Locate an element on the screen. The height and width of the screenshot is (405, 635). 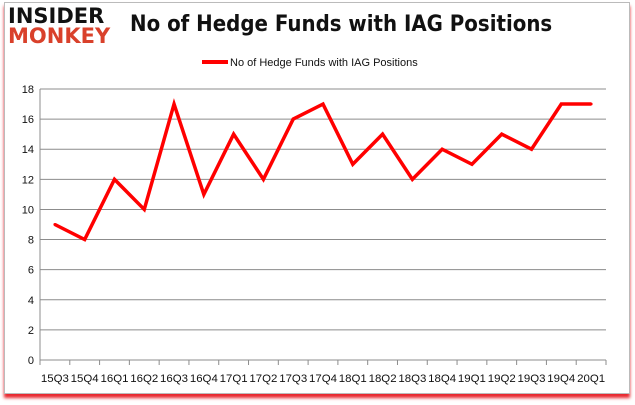
y-tick-label: 2 is located at coordinates (31, 331).